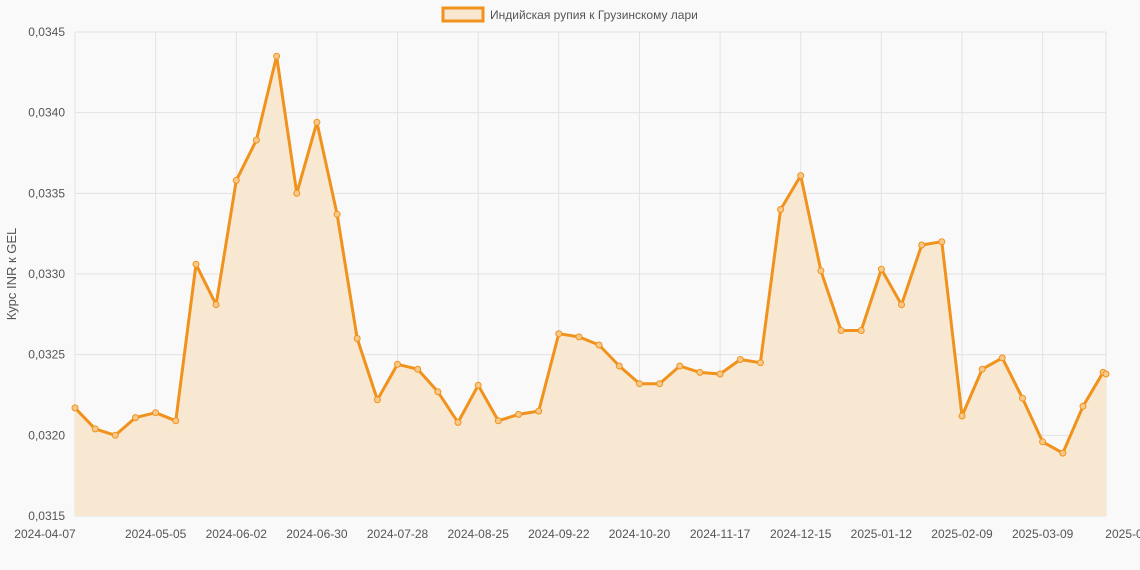 The height and width of the screenshot is (570, 1140). I want to click on y-tick-label: 0,0315, so click(46, 516).